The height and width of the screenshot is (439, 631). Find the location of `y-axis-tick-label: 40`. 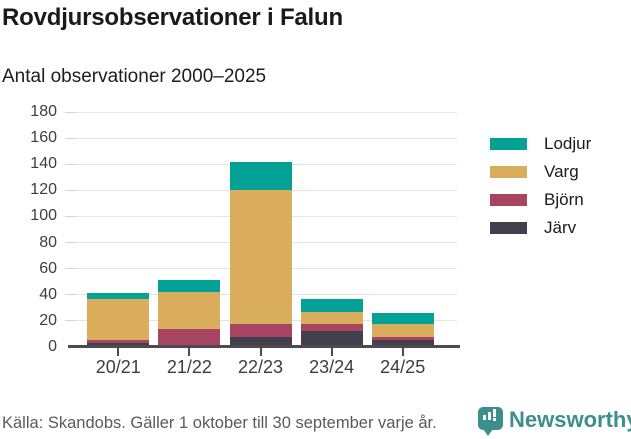

y-axis-tick-label: 40 is located at coordinates (48, 294).